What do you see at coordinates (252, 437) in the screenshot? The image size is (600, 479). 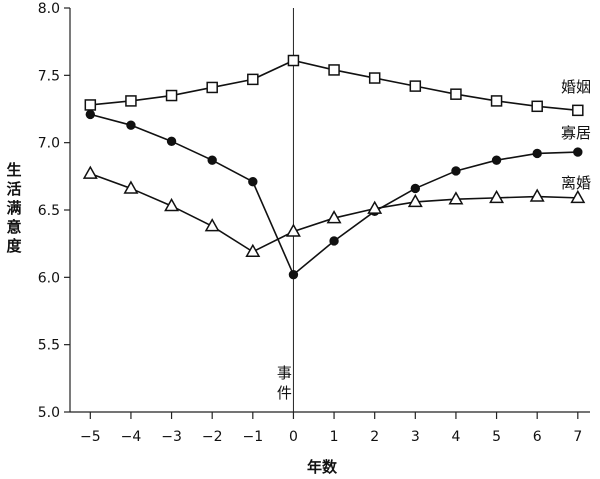 I see `x-tick-label: −1` at bounding box center [252, 437].